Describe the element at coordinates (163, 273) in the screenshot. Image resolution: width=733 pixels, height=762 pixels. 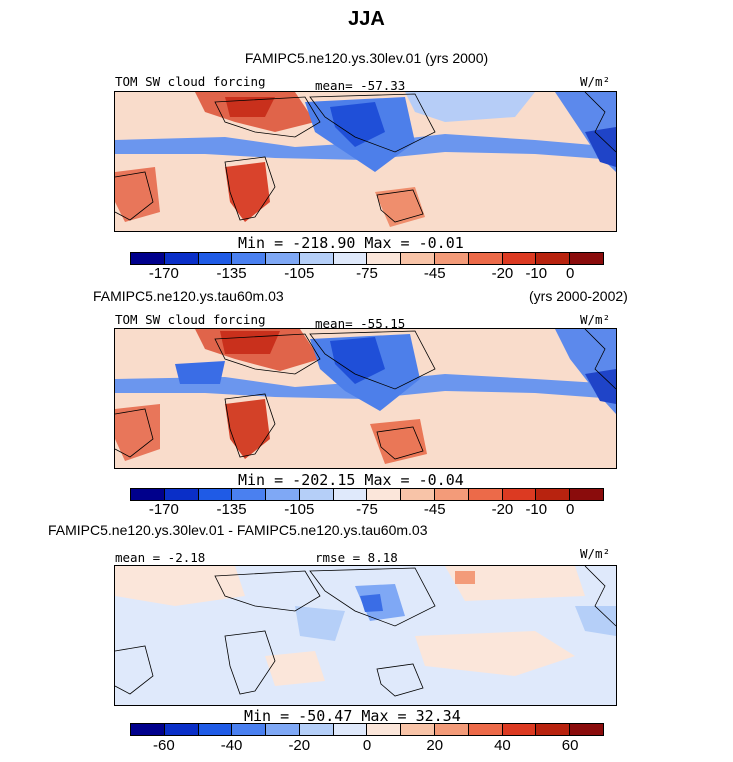
I see `colorbar-tick-label: -170` at that location.